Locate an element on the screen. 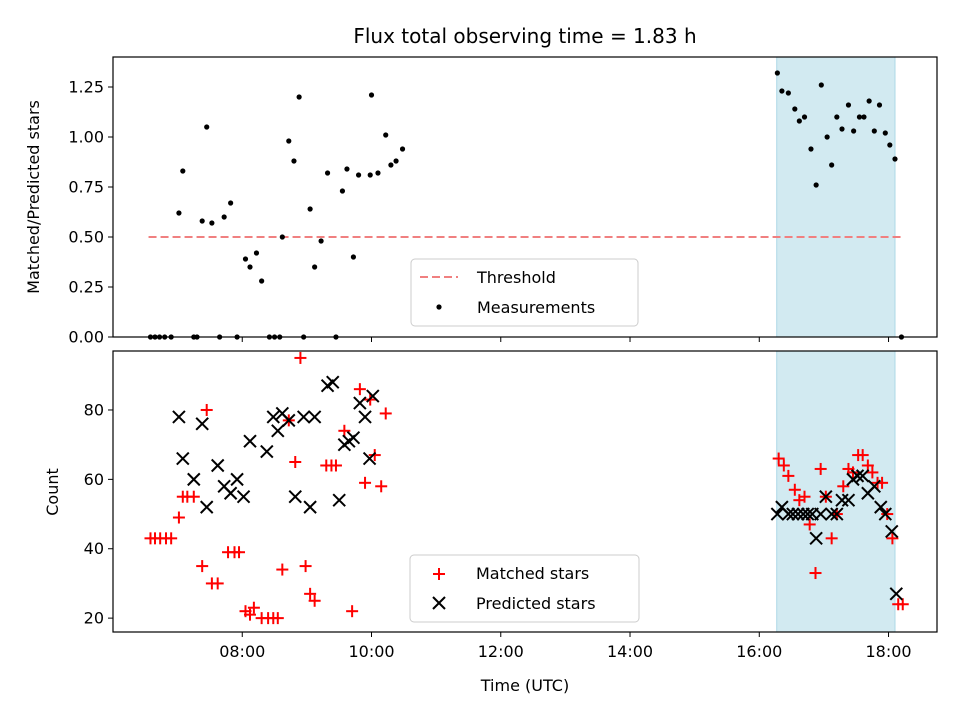  ratio-panel-legend-box is located at coordinates (524, 292).